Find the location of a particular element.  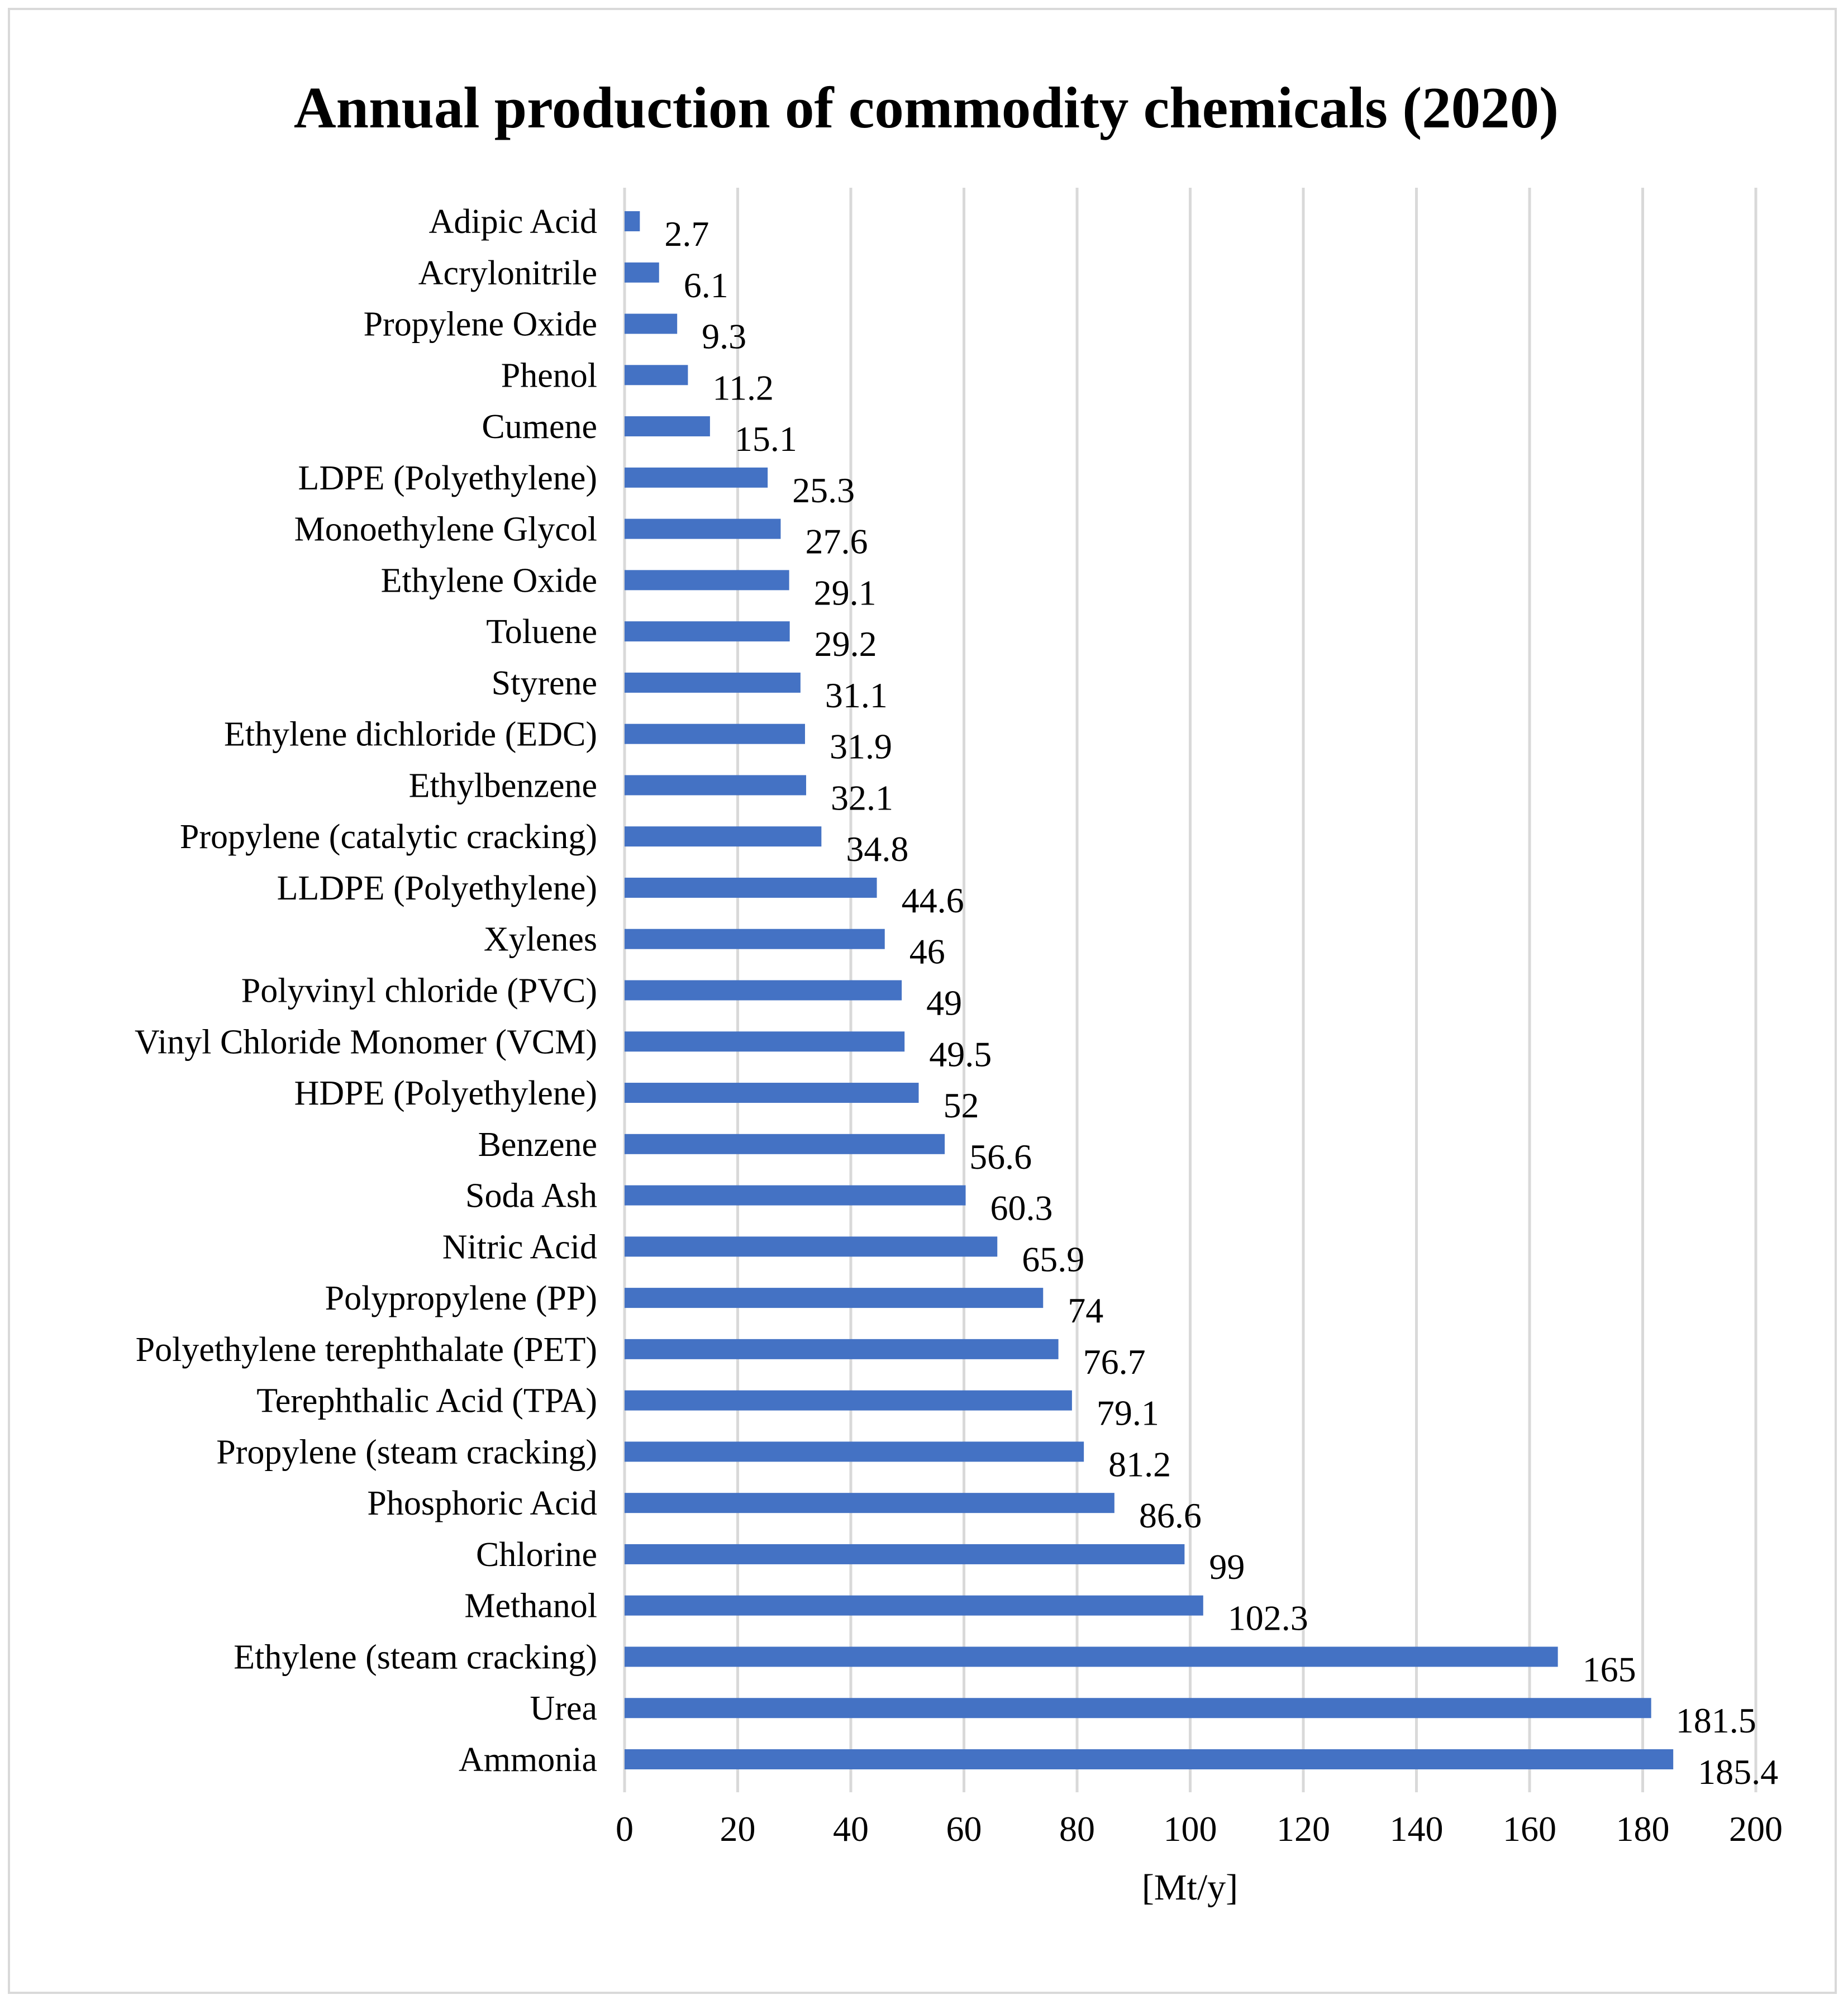

category-label: Phosphoric Acid is located at coordinates (482, 1503).